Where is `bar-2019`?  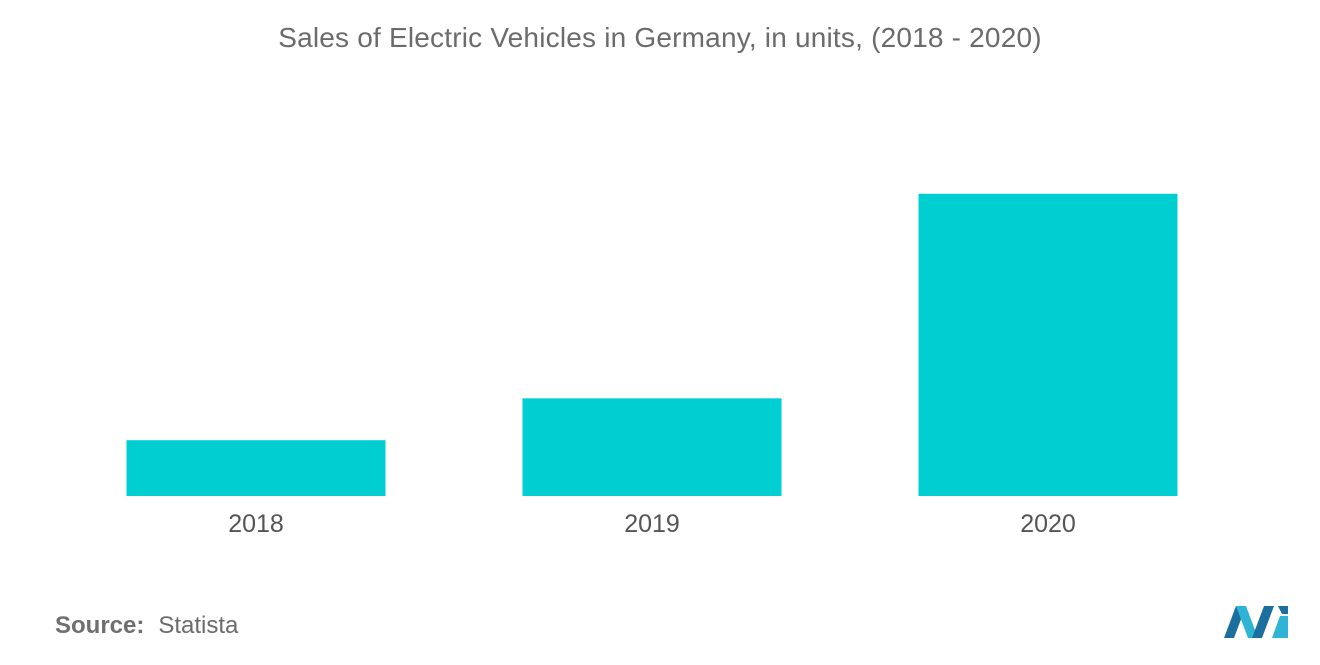 bar-2019 is located at coordinates (652, 447).